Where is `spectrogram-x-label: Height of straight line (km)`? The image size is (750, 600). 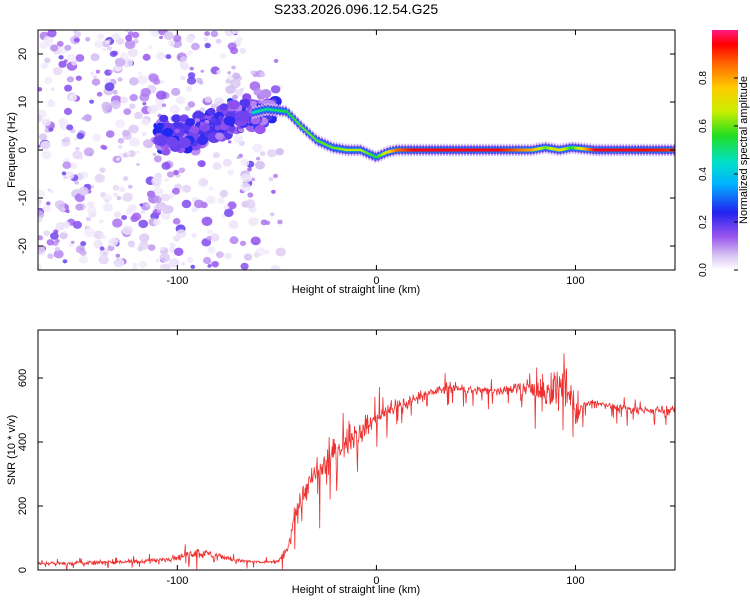 spectrogram-x-label: Height of straight line (km) is located at coordinates (356, 290).